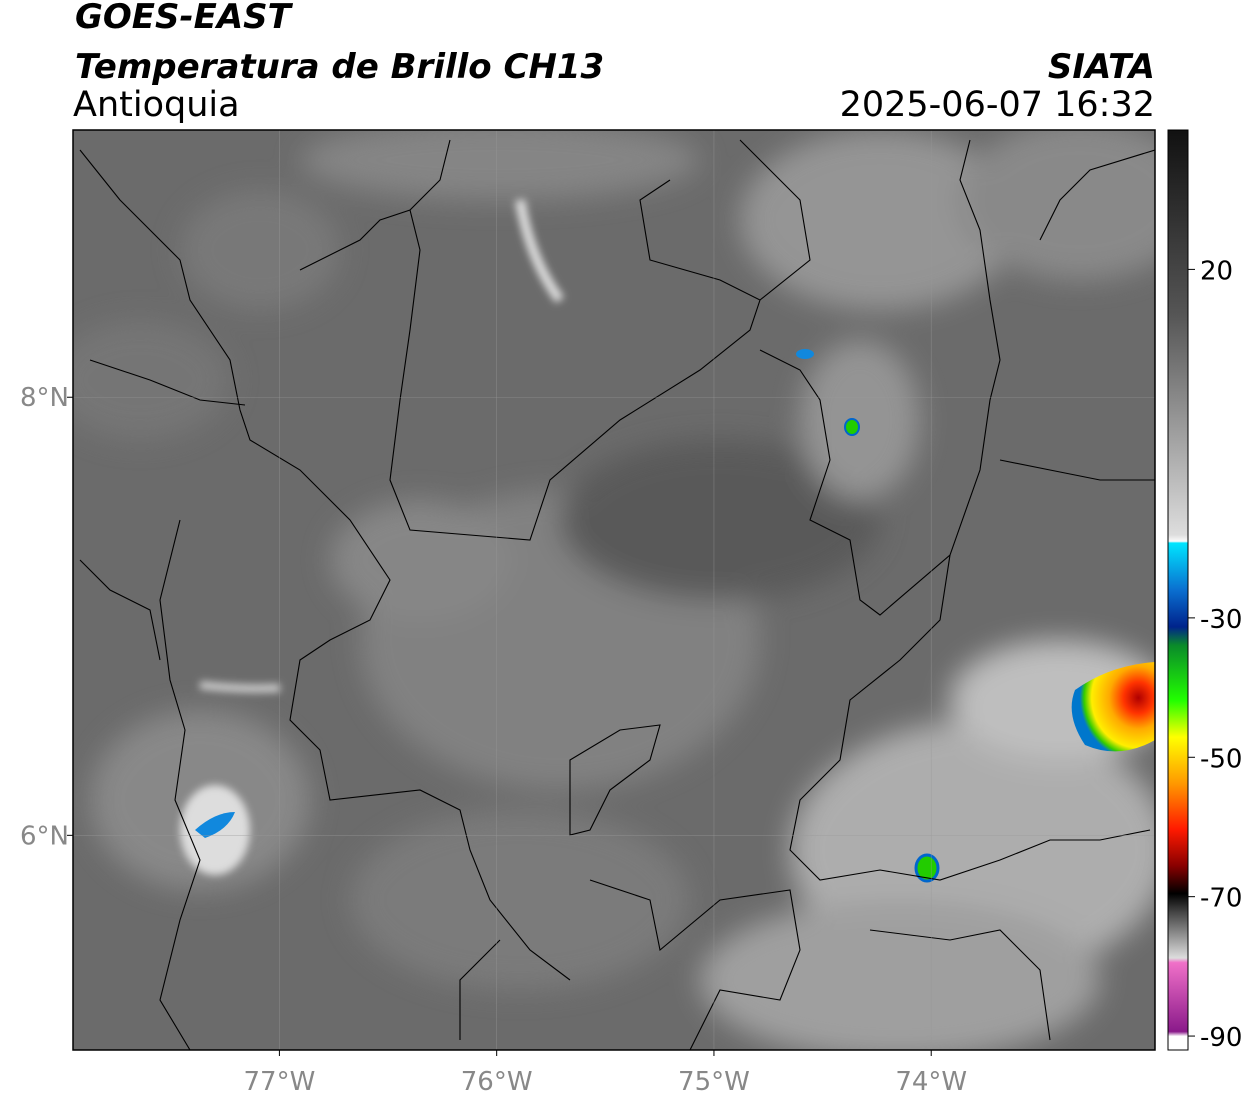  Describe the element at coordinates (339, 67) in the screenshot. I see `subtitle: Temperatura de Brillo CH13` at that location.